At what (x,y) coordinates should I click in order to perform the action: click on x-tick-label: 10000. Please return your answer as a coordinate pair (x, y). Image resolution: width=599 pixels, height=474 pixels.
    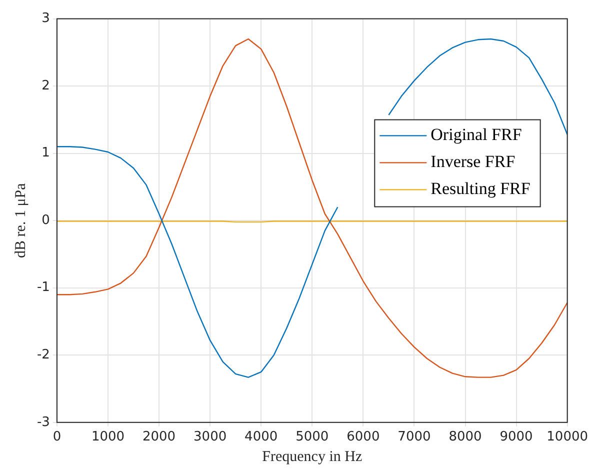
    Looking at the image, I should click on (567, 437).